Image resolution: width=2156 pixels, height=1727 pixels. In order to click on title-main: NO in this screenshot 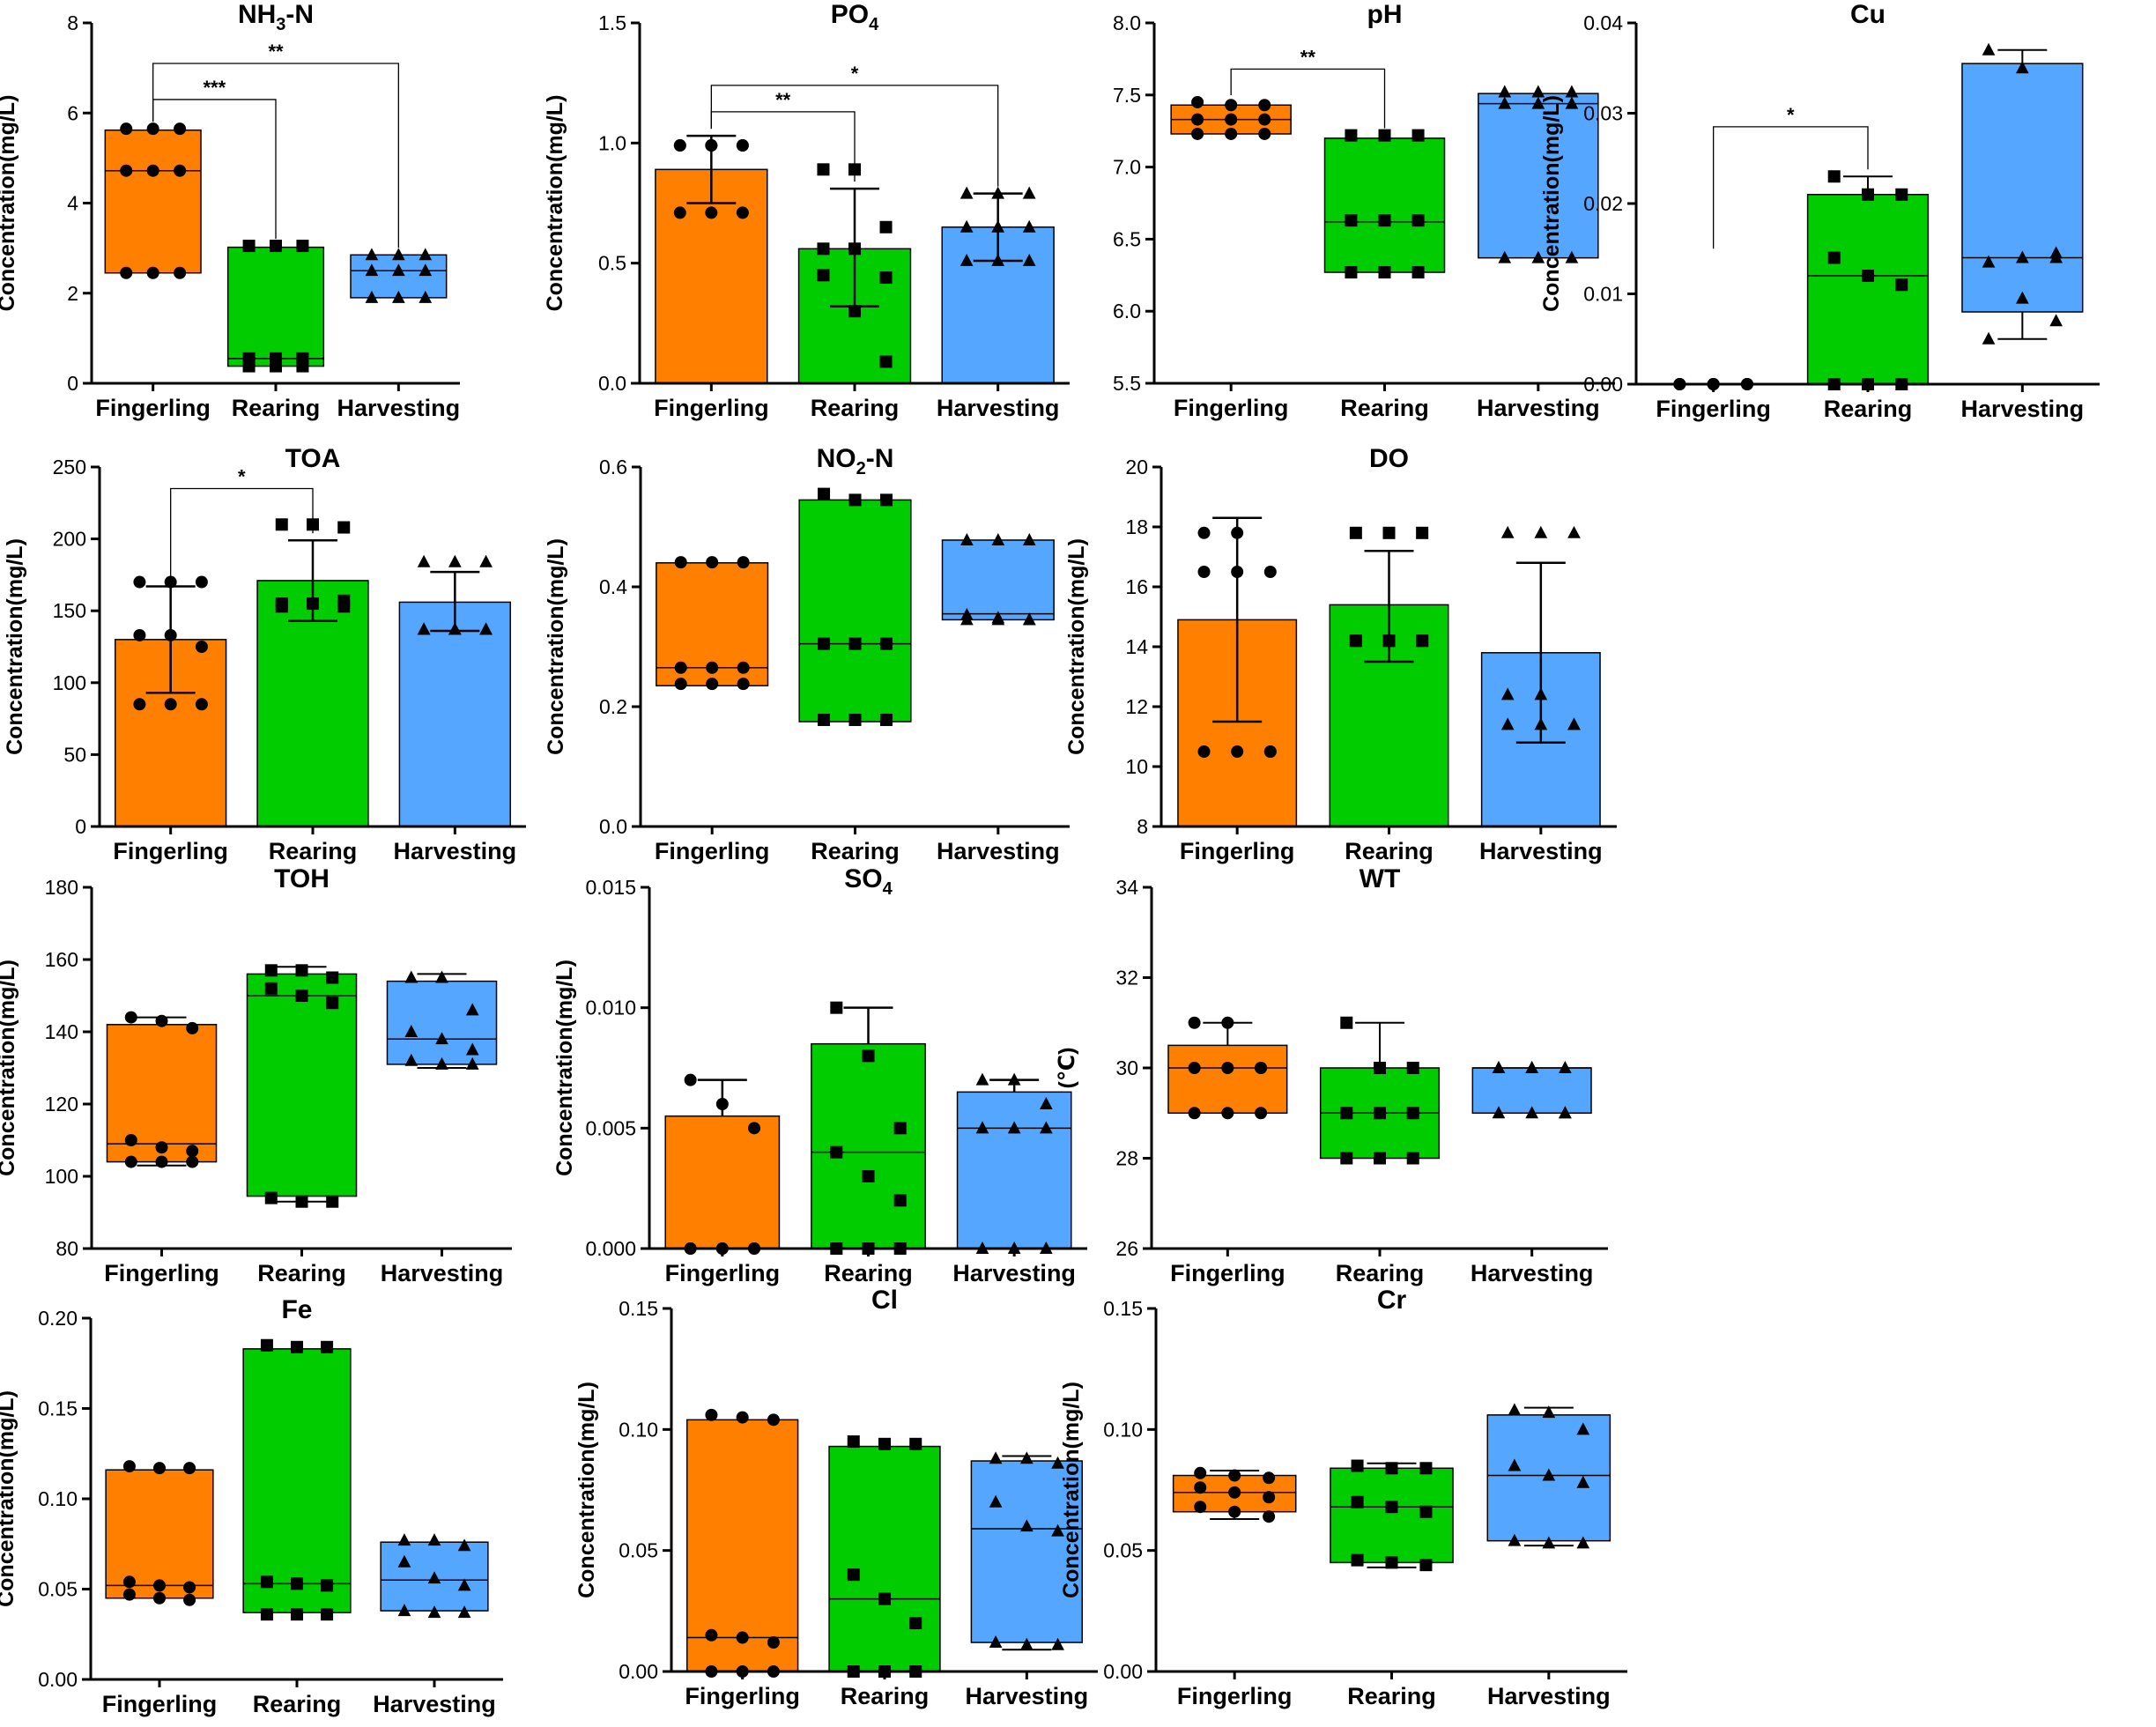, I will do `click(836, 458)`.